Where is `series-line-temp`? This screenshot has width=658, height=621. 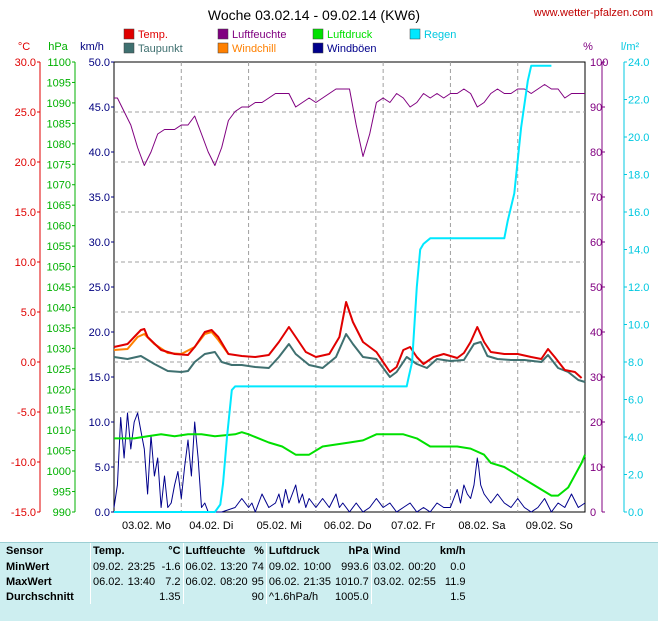 series-line-temp is located at coordinates (348, 340).